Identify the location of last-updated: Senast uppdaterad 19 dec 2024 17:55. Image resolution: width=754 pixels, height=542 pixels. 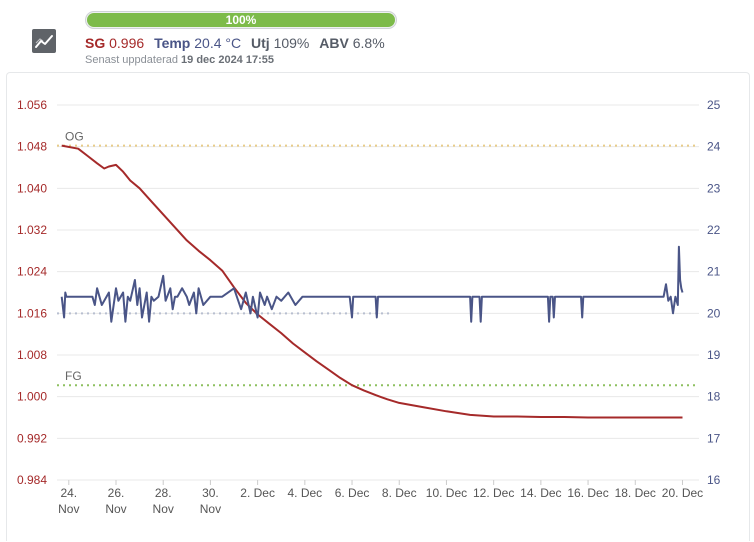
(179, 60).